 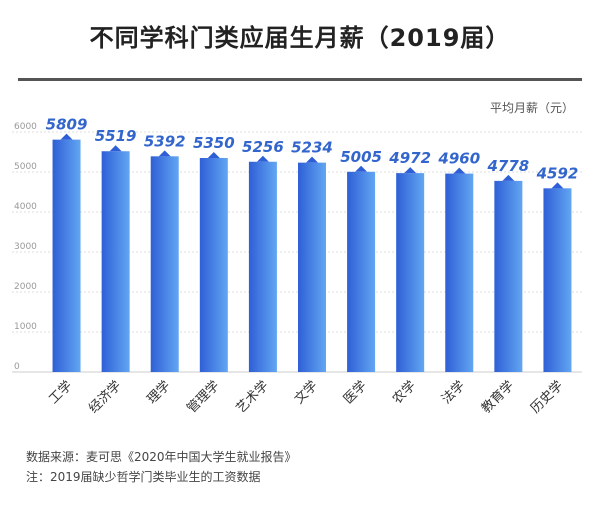 What do you see at coordinates (25, 287) in the screenshot?
I see `y-tick-label: 2000` at bounding box center [25, 287].